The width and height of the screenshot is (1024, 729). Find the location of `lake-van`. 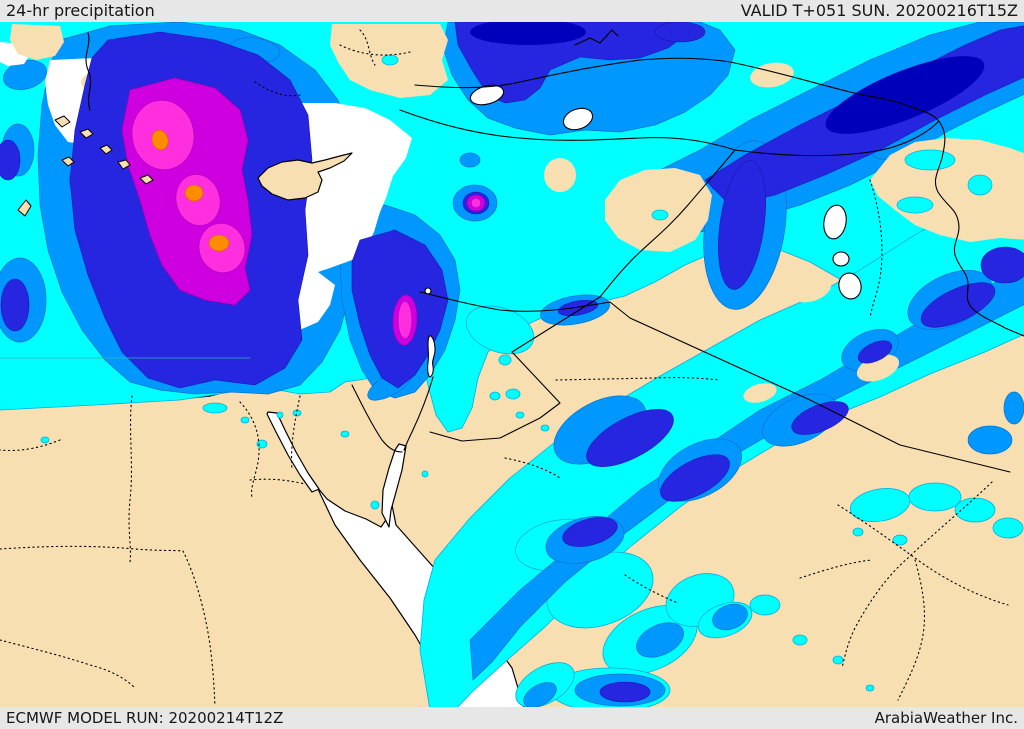

lake-van is located at coordinates (578, 119).